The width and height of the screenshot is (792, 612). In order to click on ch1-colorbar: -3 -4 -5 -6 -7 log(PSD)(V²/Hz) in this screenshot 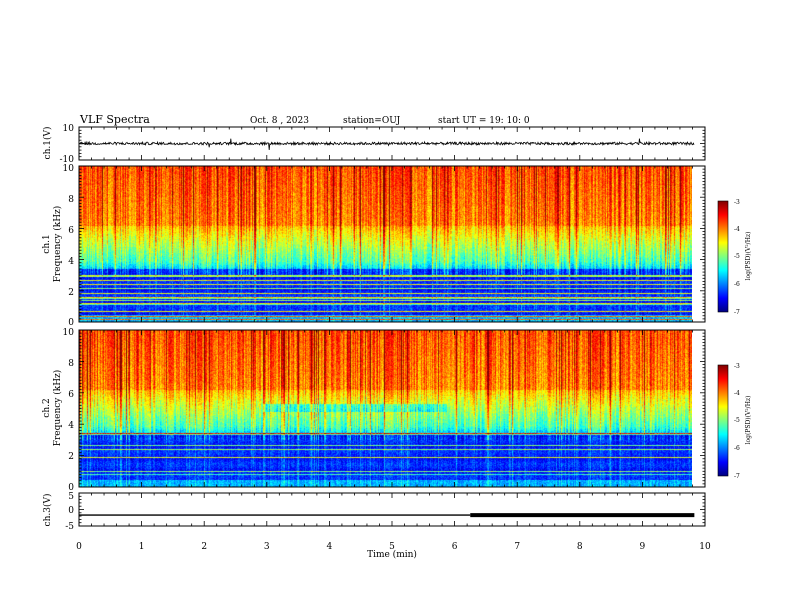, I will do `click(734, 257)`.